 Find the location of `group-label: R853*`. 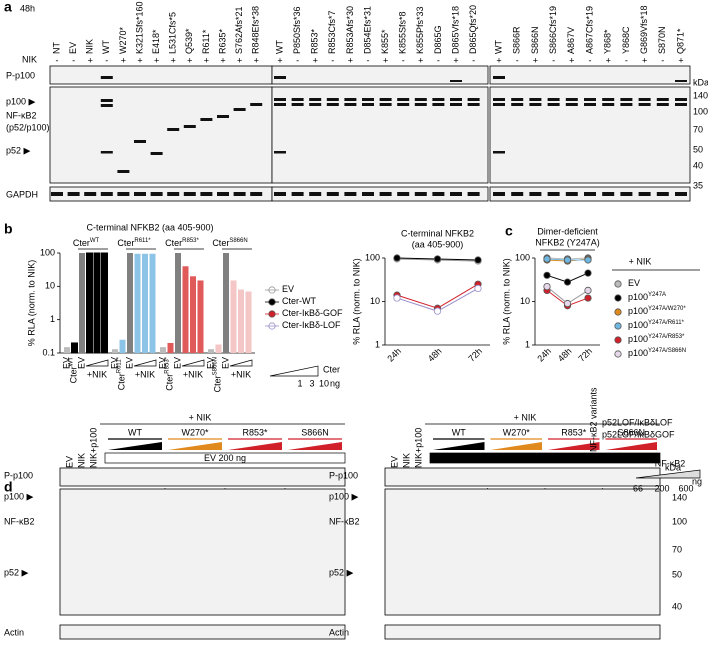

group-label: R853* is located at coordinates (574, 432).